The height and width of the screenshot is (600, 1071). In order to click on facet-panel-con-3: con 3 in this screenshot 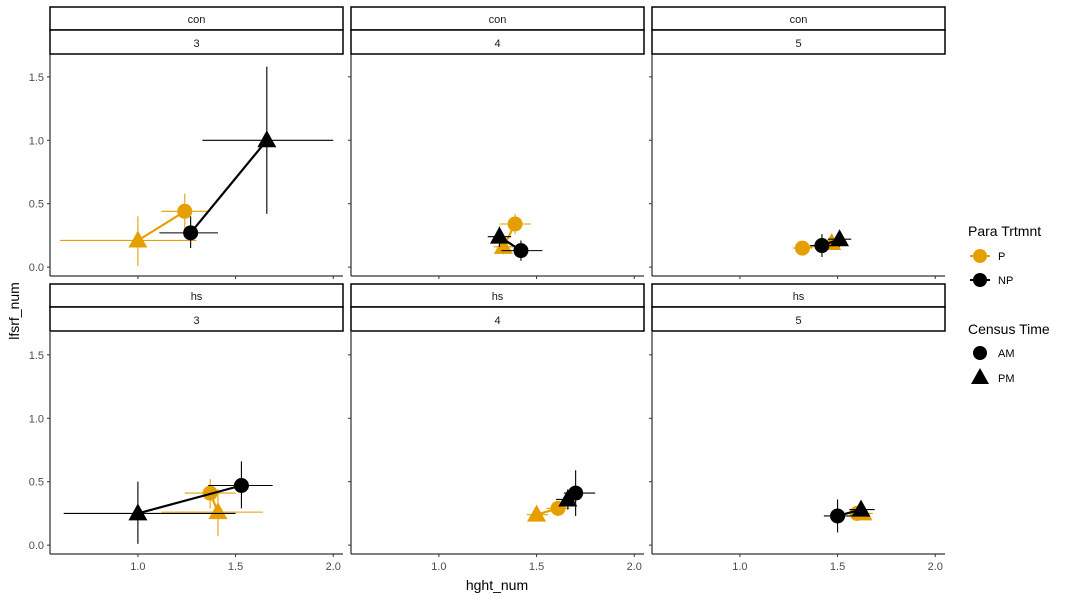, I will do `click(195, 142)`.